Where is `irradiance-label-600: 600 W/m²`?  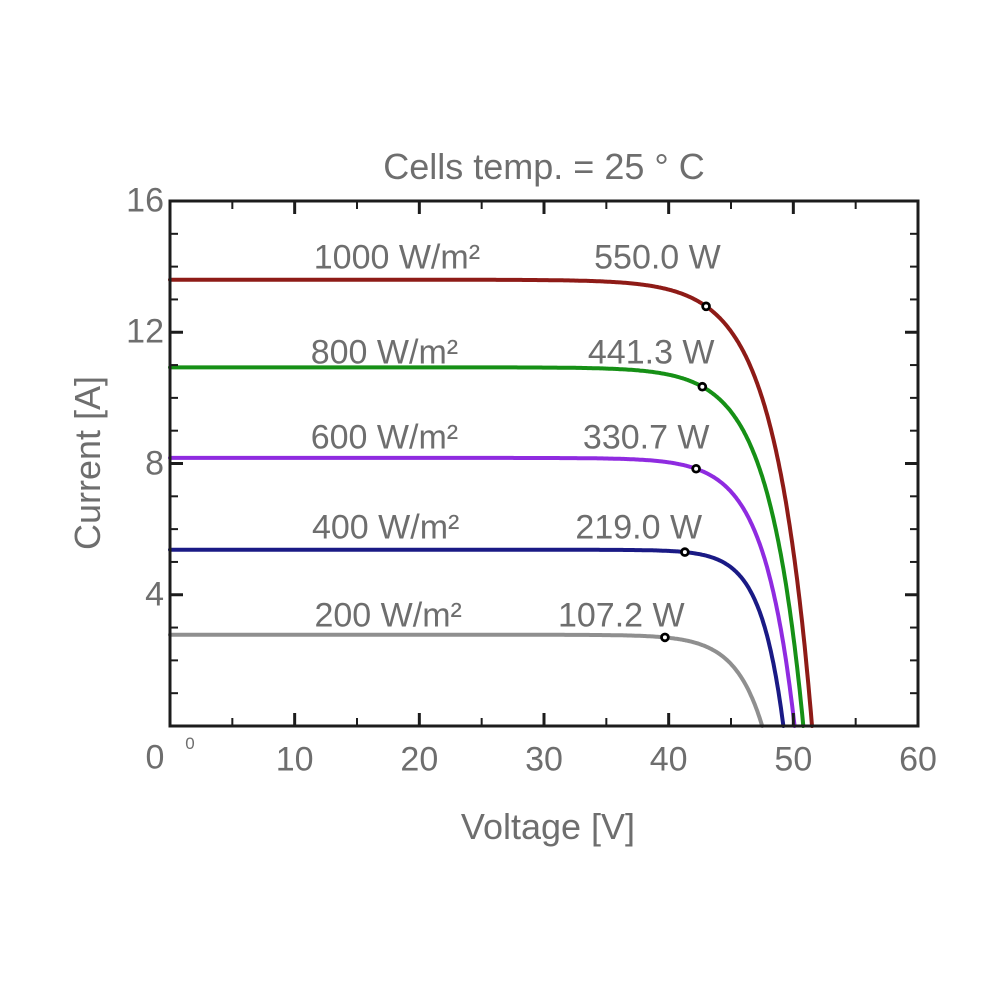
irradiance-label-600: 600 W/m² is located at coordinates (384, 437).